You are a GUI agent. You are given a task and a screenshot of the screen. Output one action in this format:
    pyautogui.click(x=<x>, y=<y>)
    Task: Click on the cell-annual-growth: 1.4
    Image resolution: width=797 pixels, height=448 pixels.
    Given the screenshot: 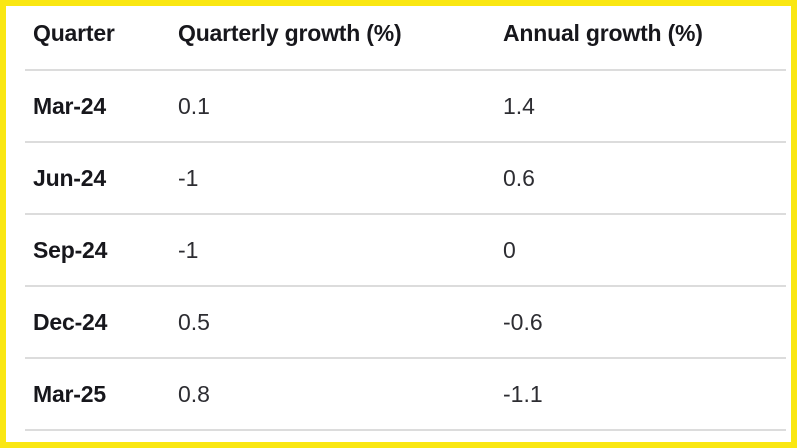 What is the action you would take?
    pyautogui.click(x=640, y=106)
    